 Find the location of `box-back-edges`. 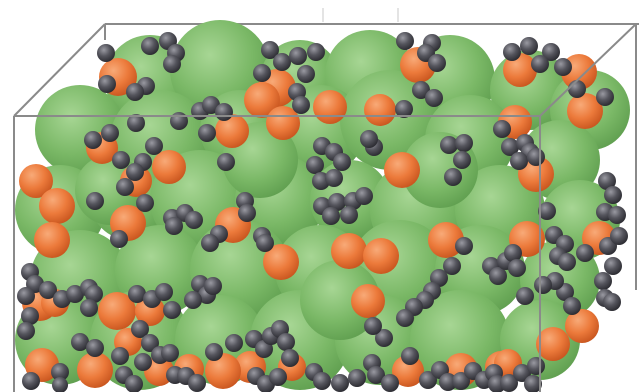

box-back-edges is located at coordinates (371, 31).